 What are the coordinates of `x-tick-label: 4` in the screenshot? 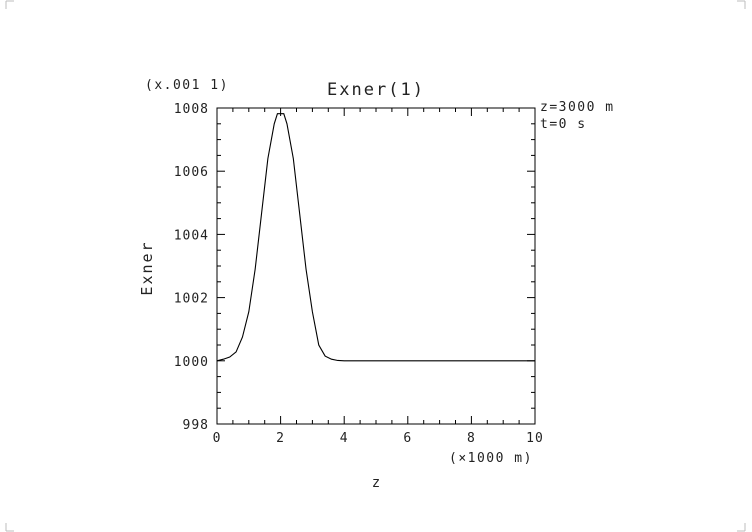 It's located at (344, 438).